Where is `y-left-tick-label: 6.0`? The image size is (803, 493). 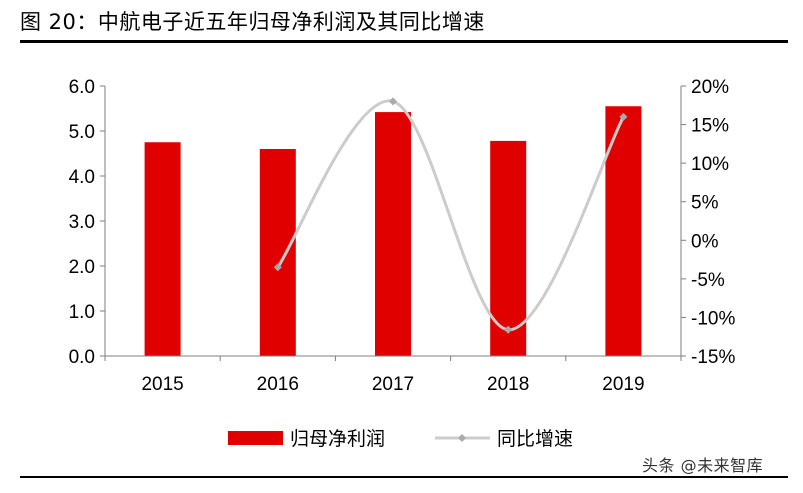 y-left-tick-label: 6.0 is located at coordinates (82, 87).